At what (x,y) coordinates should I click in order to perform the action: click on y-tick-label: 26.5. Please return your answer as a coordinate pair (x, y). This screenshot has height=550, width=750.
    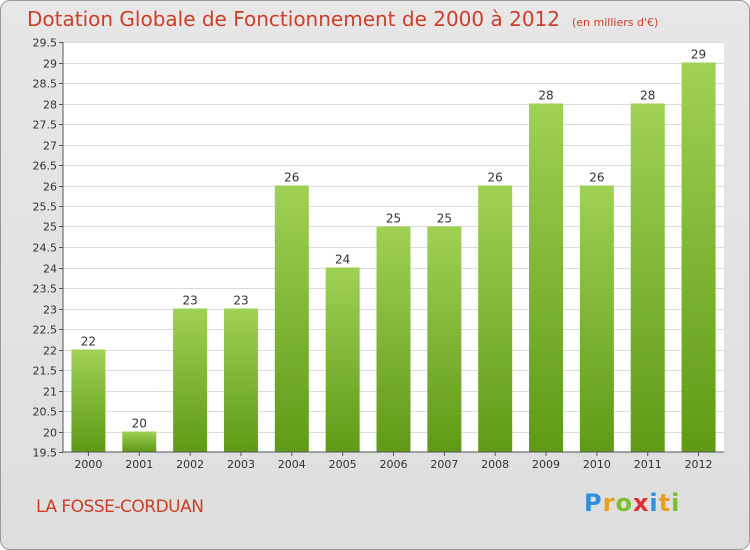
    Looking at the image, I should click on (45, 166).